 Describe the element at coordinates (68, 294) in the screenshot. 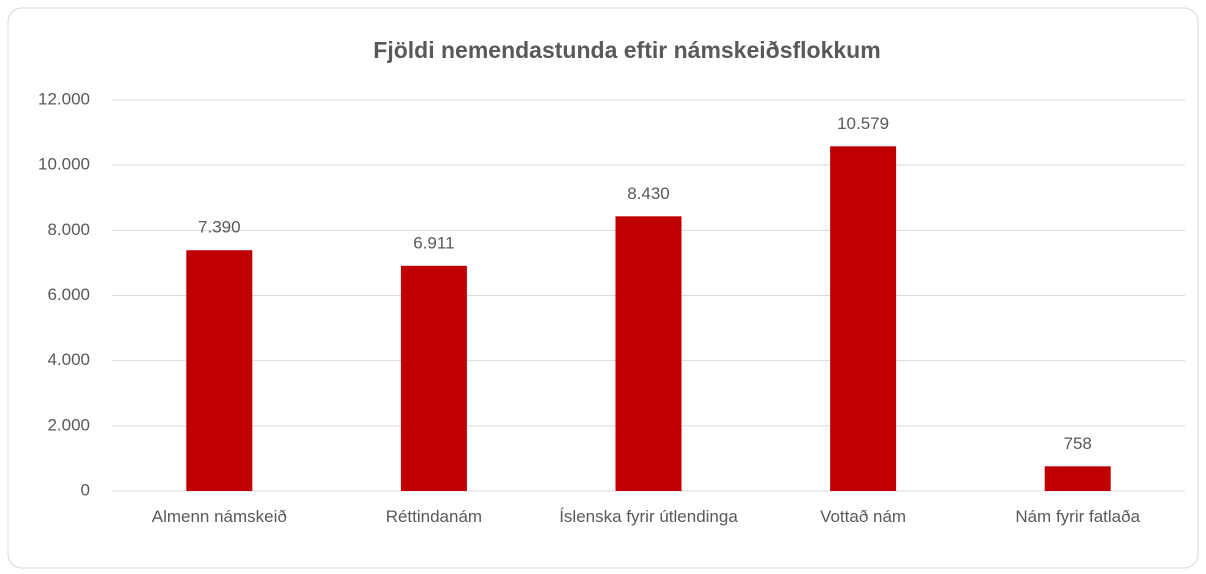

I see `y-tick-label: 6.000` at that location.